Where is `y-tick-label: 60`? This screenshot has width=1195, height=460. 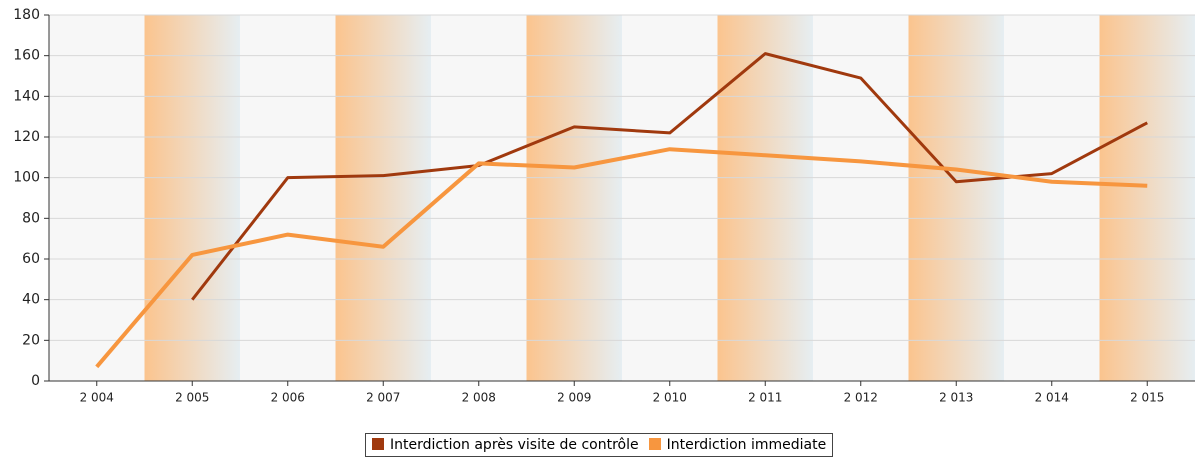
y-tick-label: 60 is located at coordinates (31, 259).